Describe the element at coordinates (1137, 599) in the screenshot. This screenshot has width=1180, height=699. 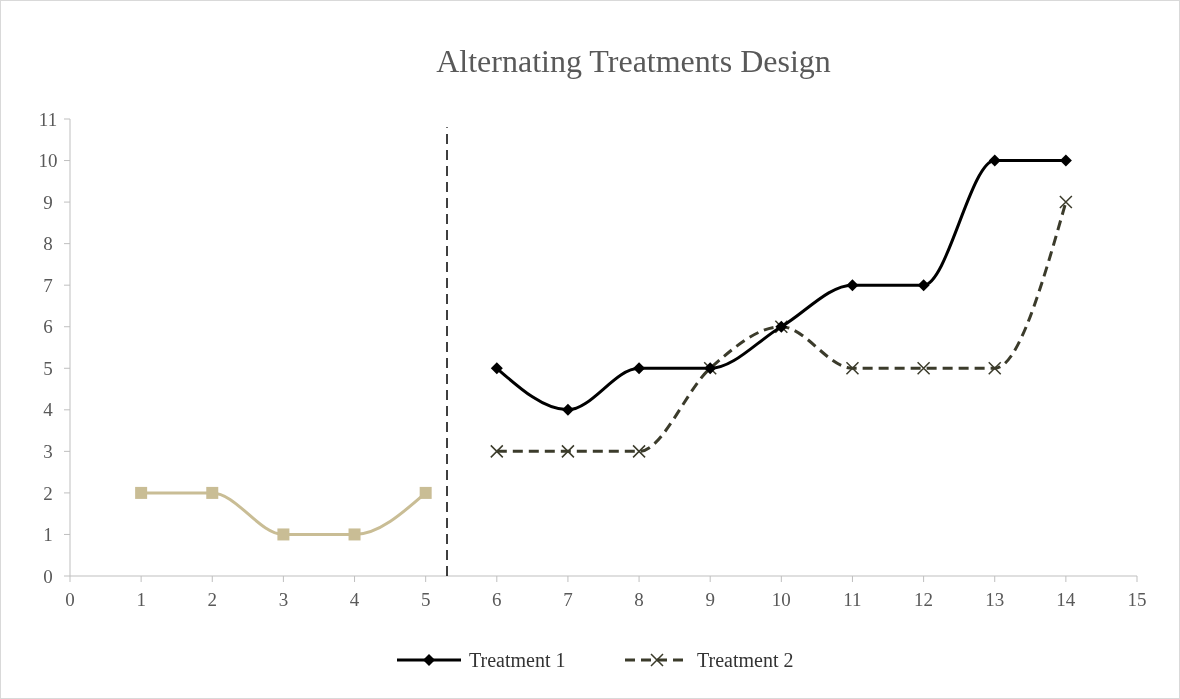
I see `x-tick-label: 15` at that location.